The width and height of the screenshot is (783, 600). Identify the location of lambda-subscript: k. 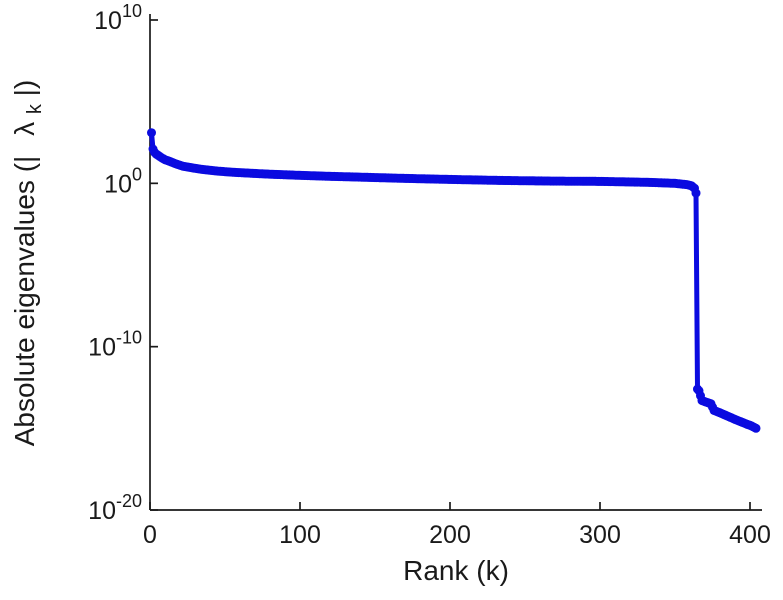
(35, 108).